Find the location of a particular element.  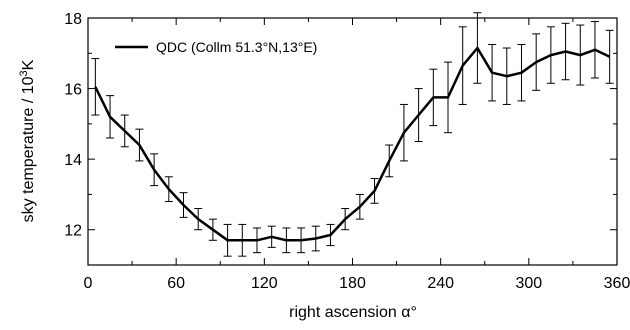

y-axis-label: sky temperature / 103K is located at coordinates (27, 140).